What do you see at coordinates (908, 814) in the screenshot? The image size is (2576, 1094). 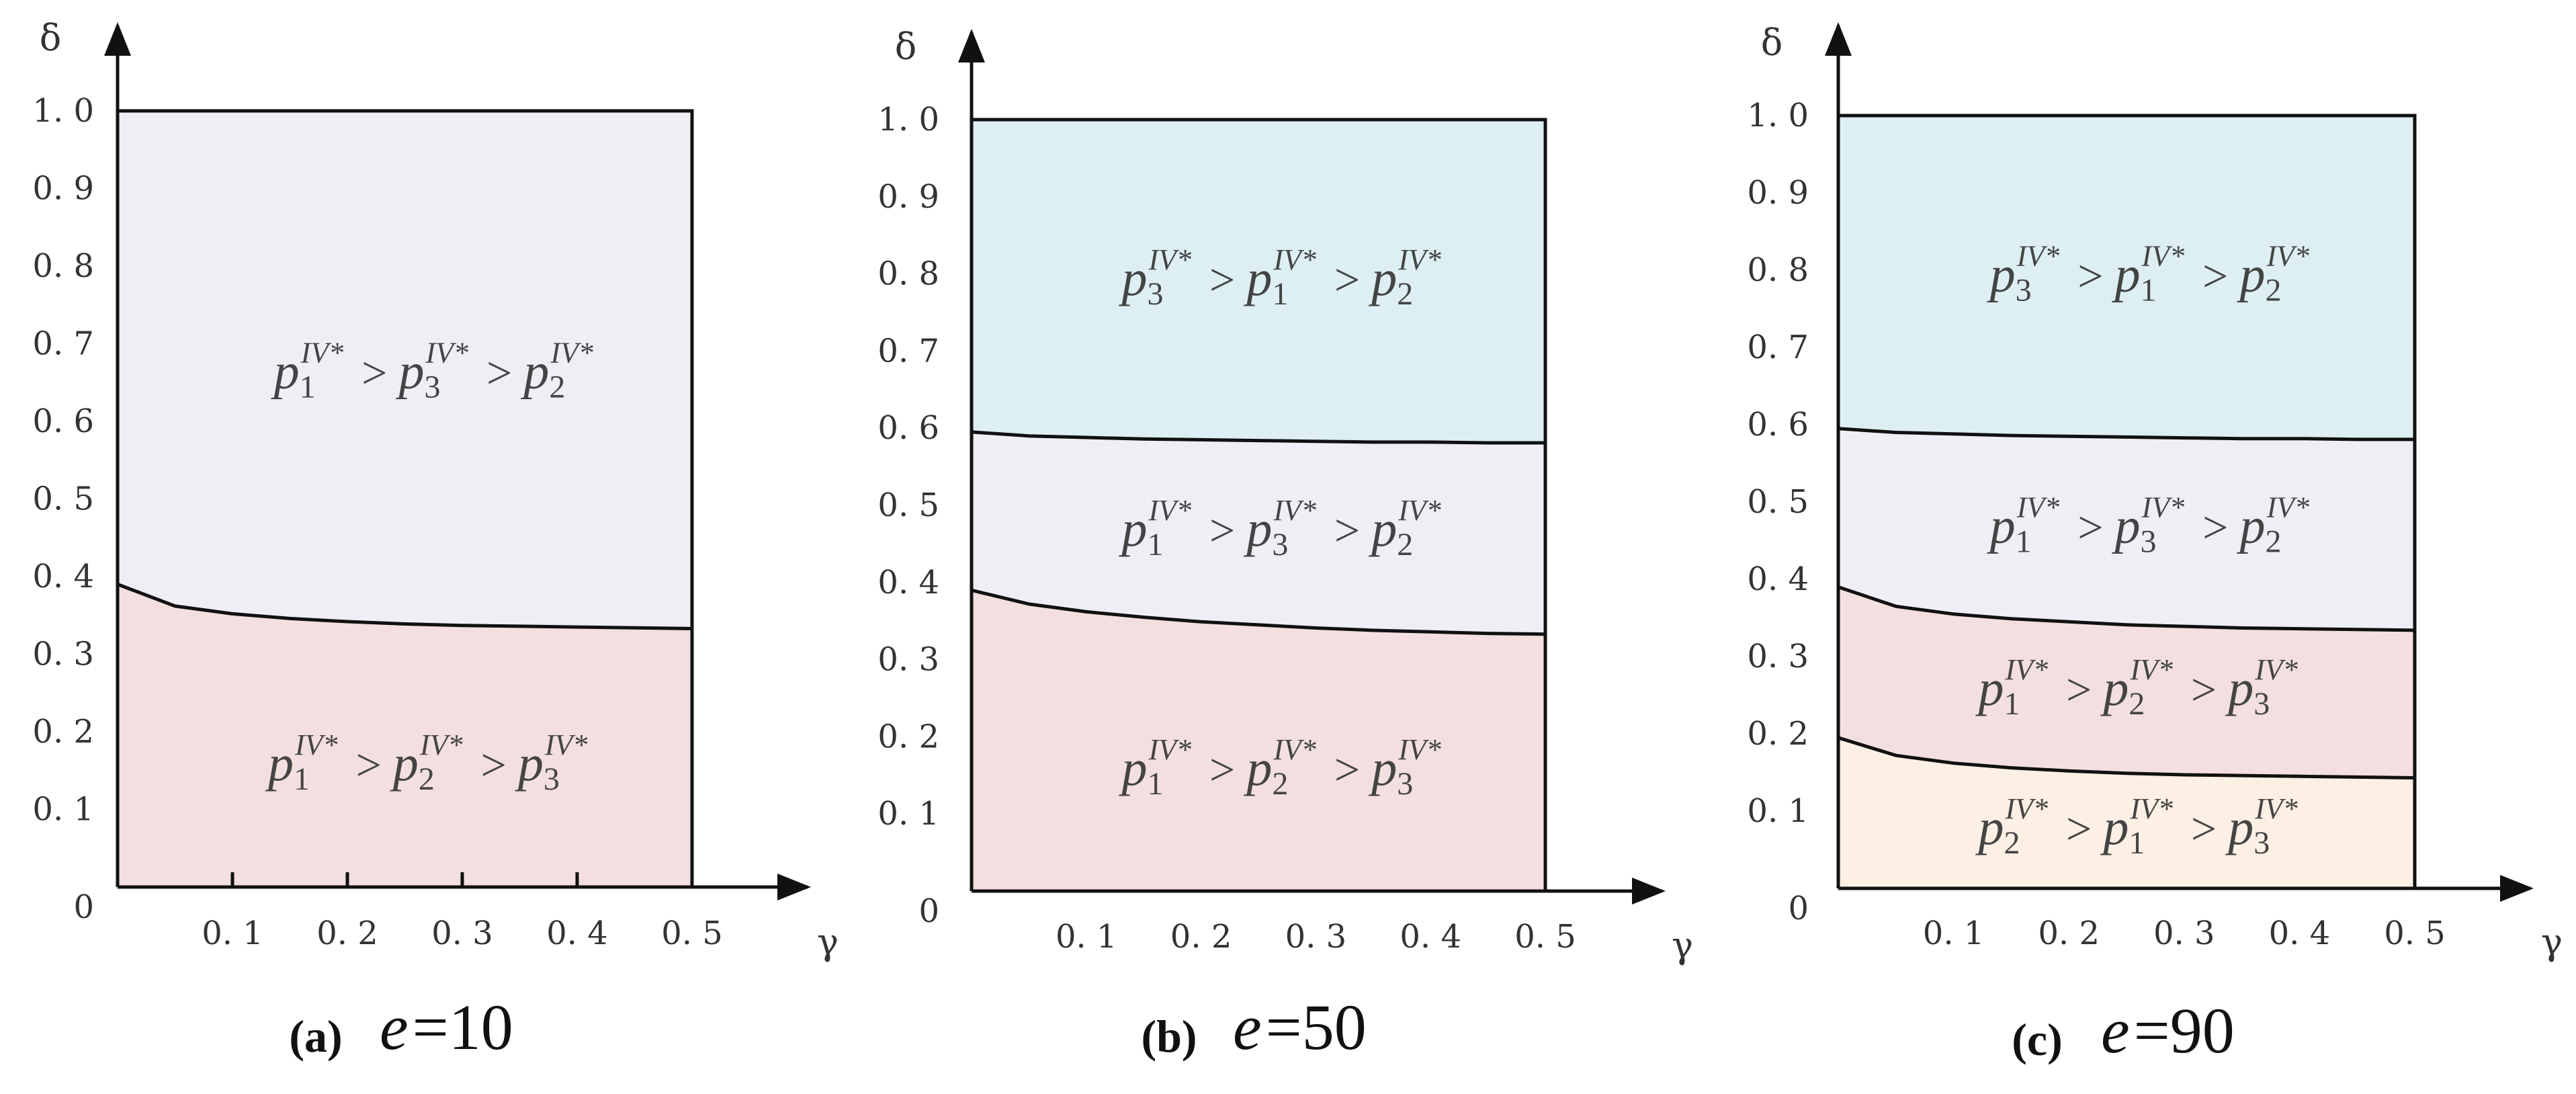 I see `y-tick-label: 0. 1` at bounding box center [908, 814].